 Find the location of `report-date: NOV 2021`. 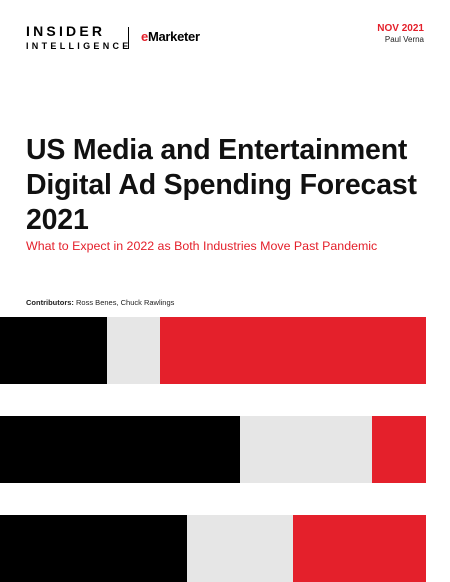

report-date: NOV 2021 is located at coordinates (400, 28).